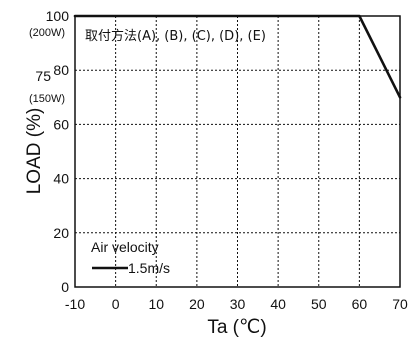  Describe the element at coordinates (61, 70) in the screenshot. I see `y-tick-label-4: 80` at that location.